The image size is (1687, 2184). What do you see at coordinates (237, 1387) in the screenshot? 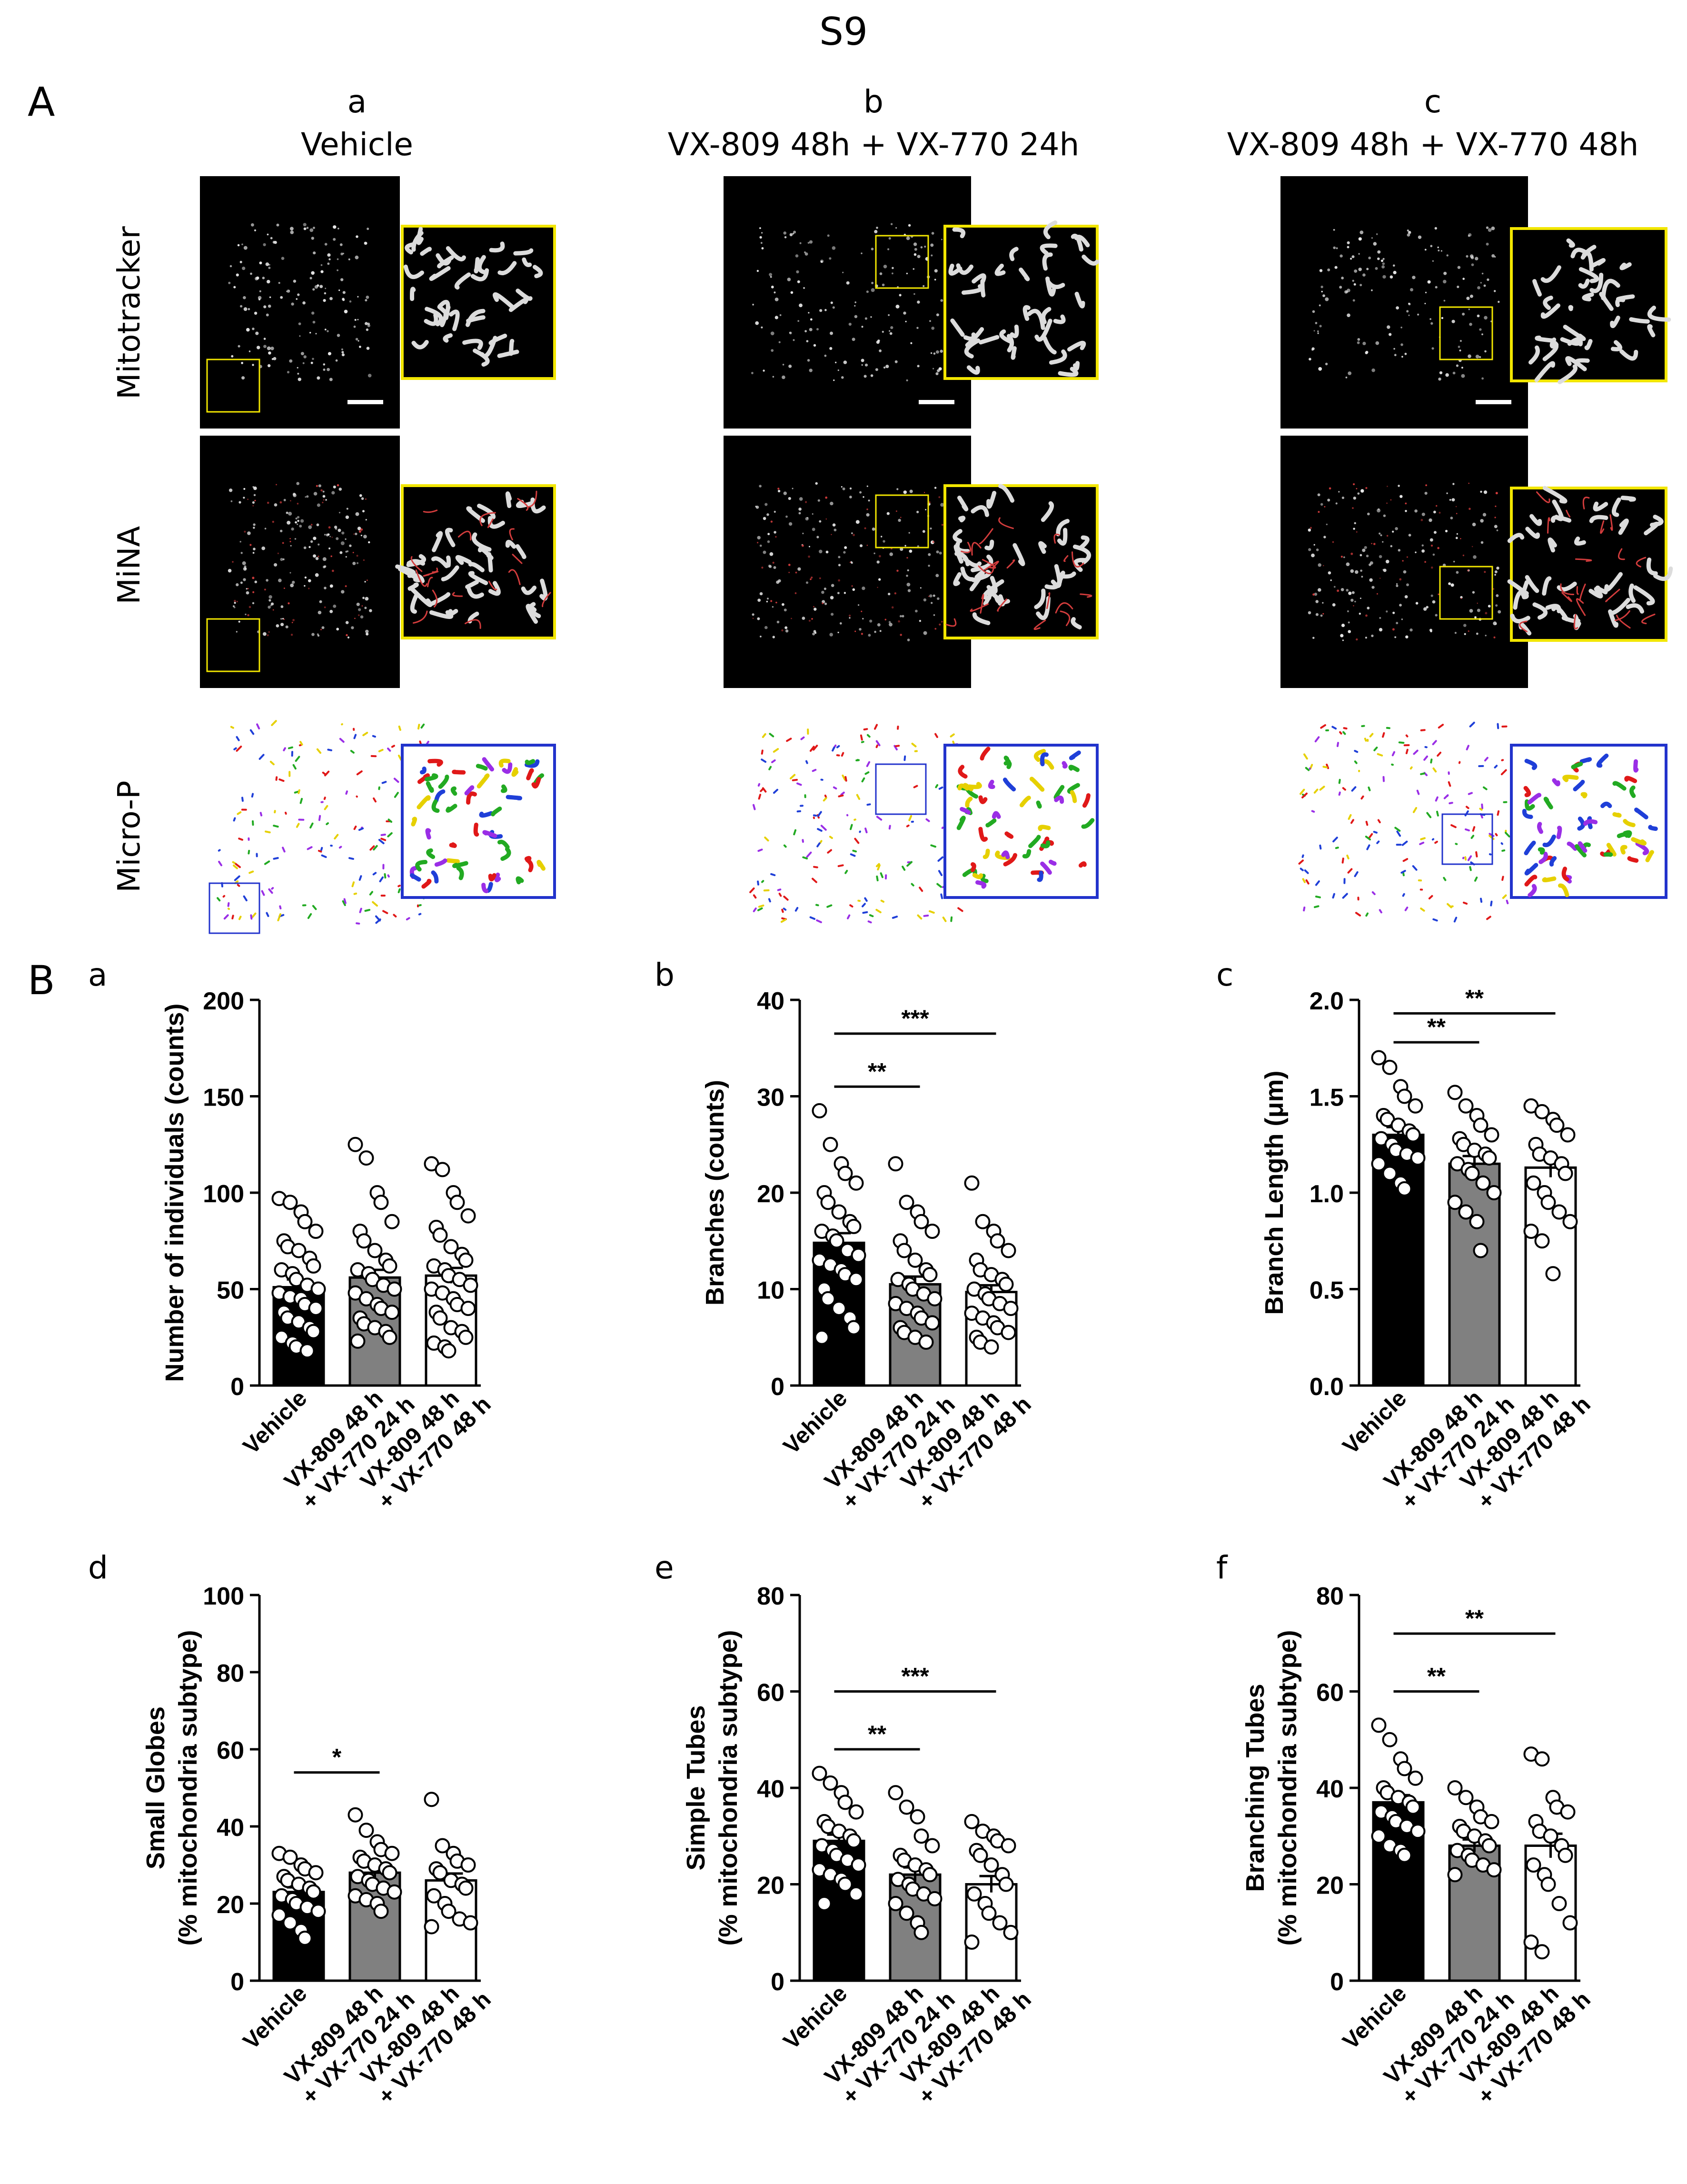
I see `chart-a-y-tick-label: 0` at bounding box center [237, 1387].